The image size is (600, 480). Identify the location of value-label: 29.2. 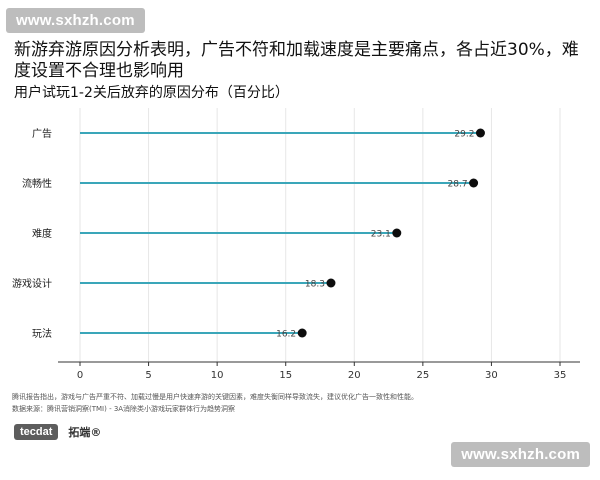
(464, 135).